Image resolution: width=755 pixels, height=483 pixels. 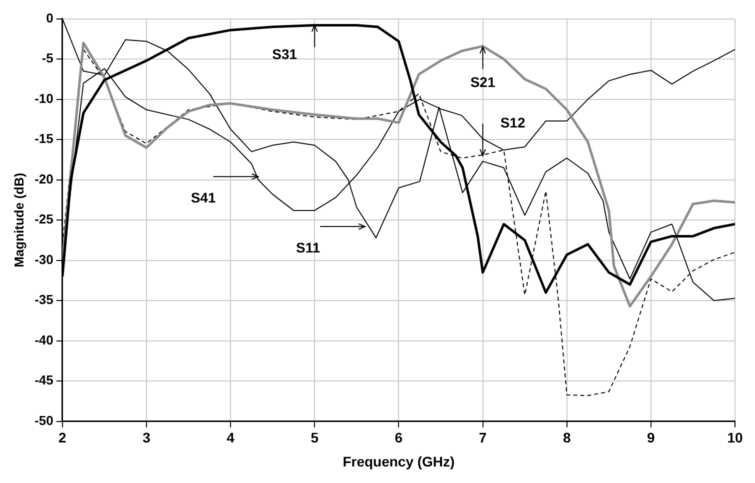 What do you see at coordinates (308, 247) in the screenshot?
I see `annotation: S11` at bounding box center [308, 247].